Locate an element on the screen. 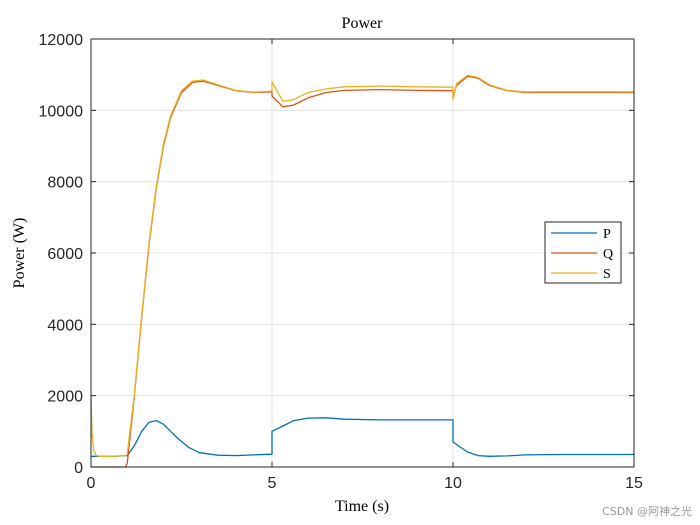  x-tick-label: 15 is located at coordinates (634, 483).